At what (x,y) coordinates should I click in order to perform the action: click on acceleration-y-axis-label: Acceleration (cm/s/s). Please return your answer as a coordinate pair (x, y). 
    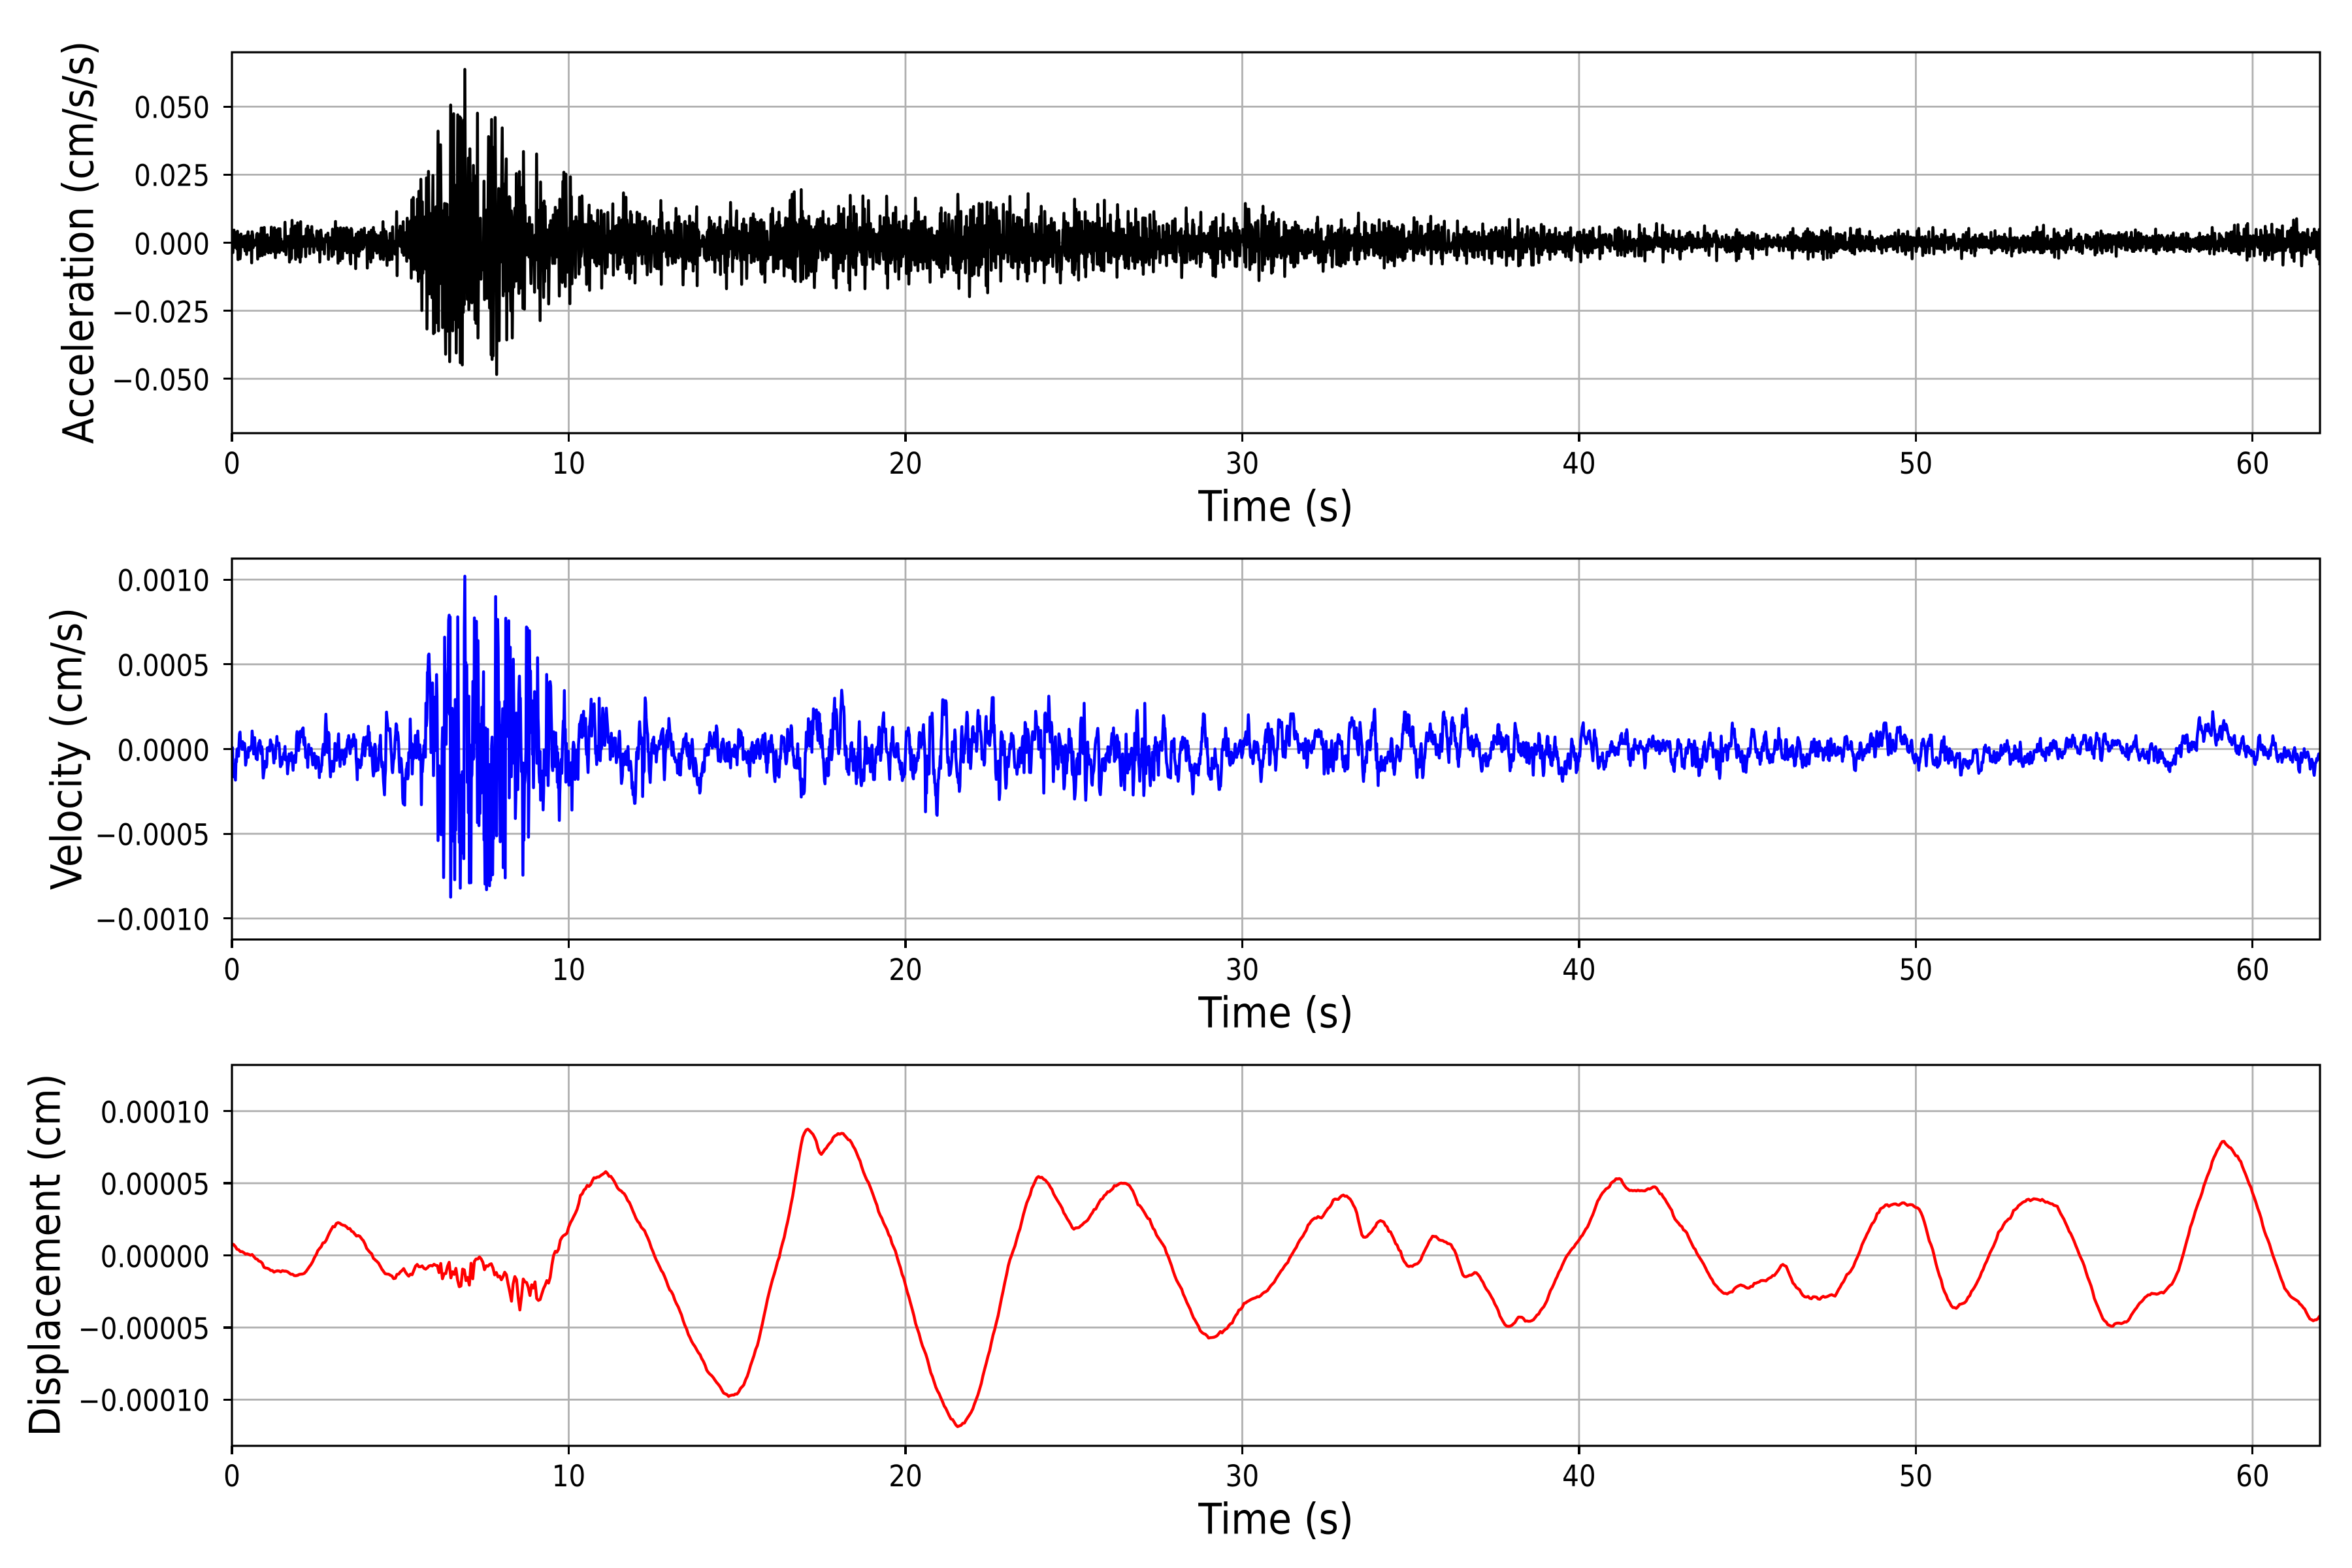
    Looking at the image, I should click on (79, 242).